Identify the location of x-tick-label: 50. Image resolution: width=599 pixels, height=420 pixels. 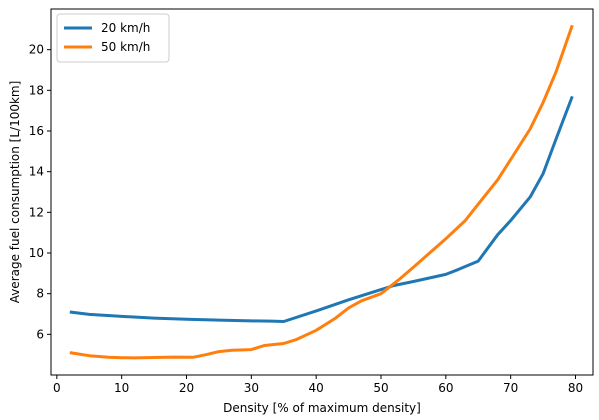
(380, 388).